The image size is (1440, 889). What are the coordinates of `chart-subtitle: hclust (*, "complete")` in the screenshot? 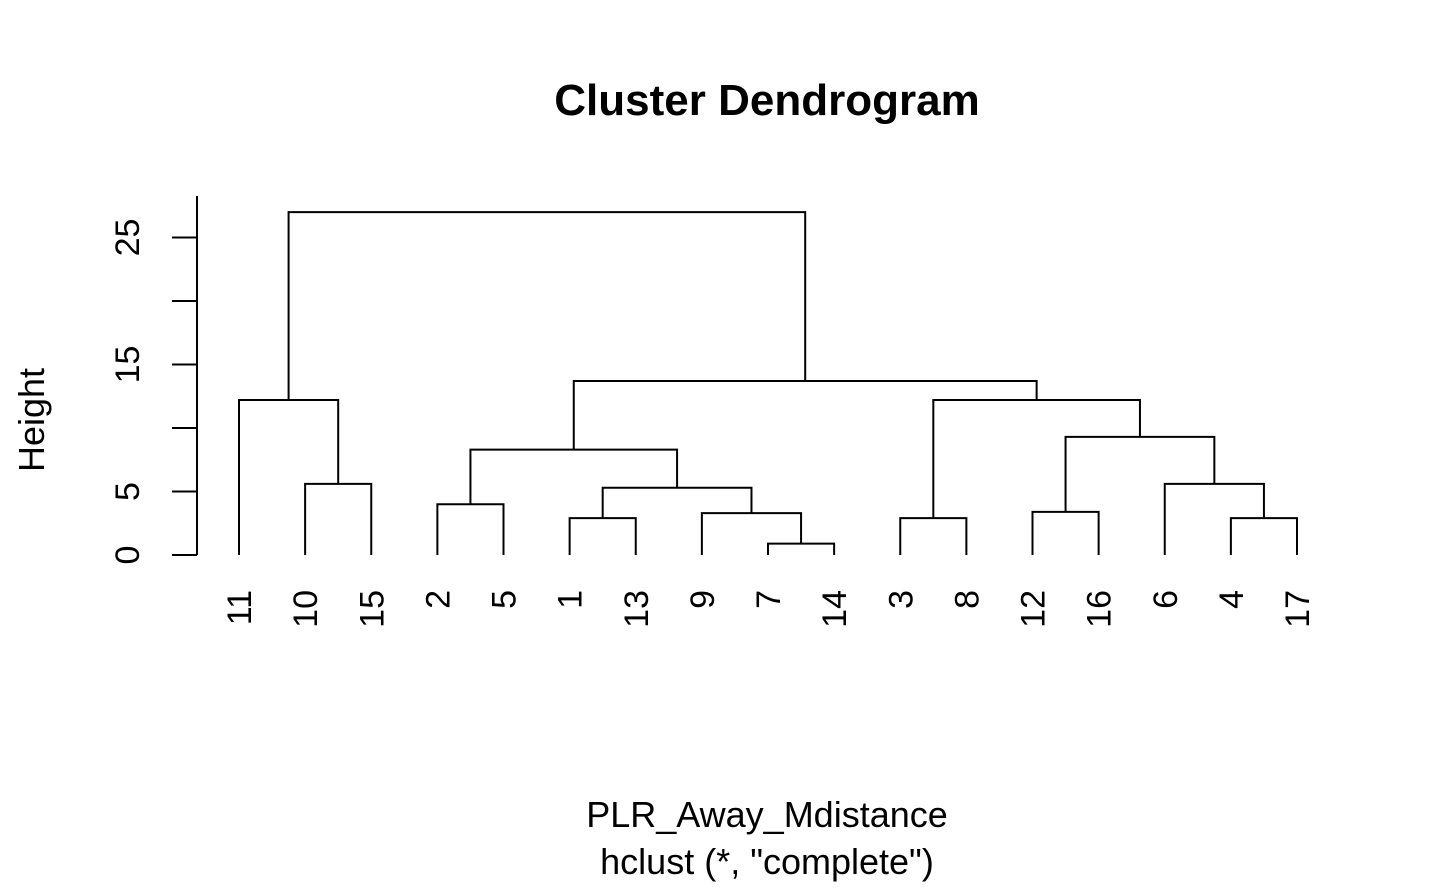 It's located at (767, 861).